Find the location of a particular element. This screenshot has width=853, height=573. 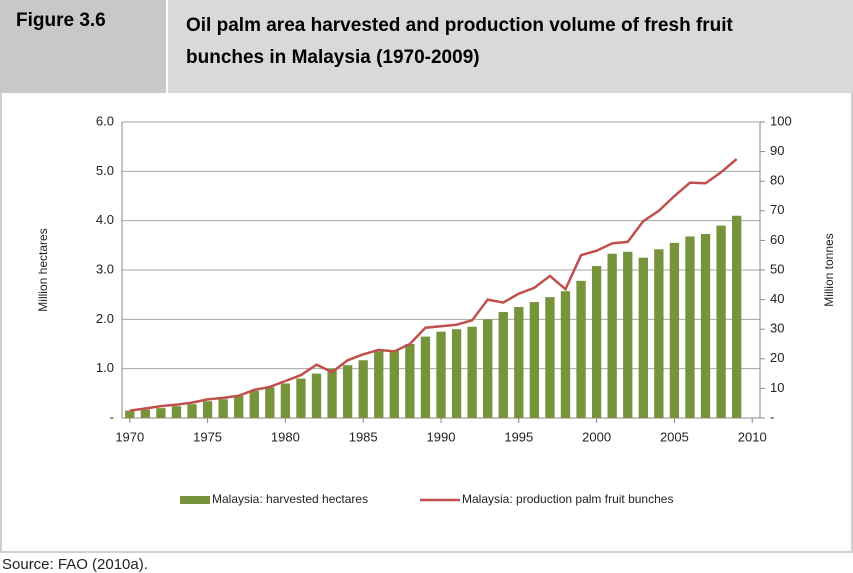

x-tick-label: 1990 is located at coordinates (441, 436).